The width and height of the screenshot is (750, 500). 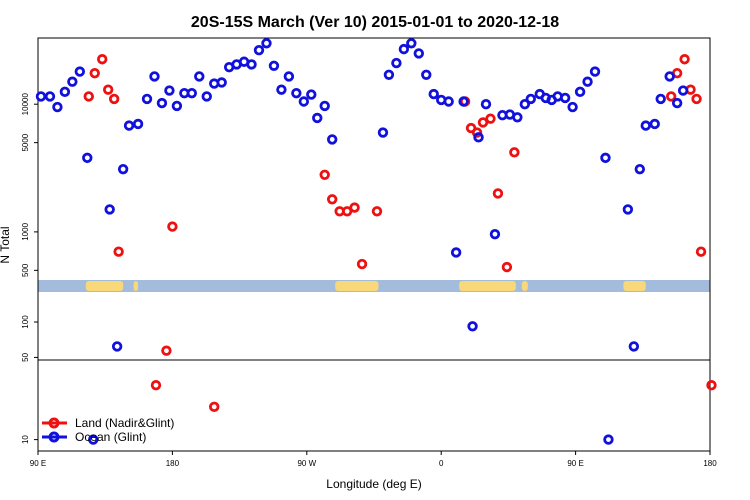 I want to click on legend-land-marker, so click(x=54, y=423).